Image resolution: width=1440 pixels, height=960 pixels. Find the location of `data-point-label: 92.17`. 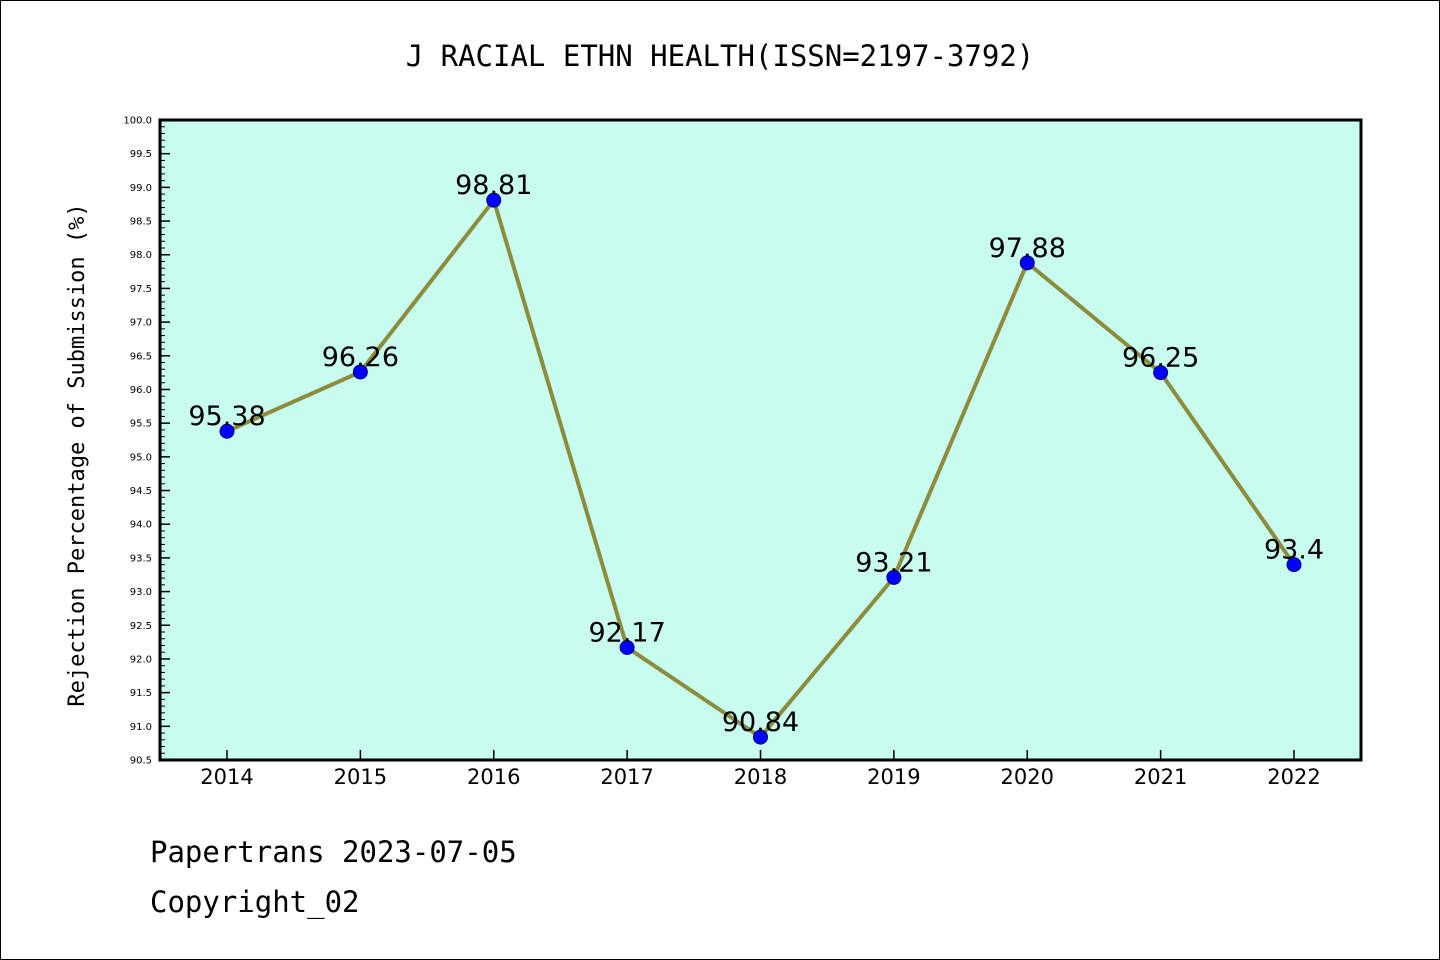

data-point-label: 92.17 is located at coordinates (626, 632).